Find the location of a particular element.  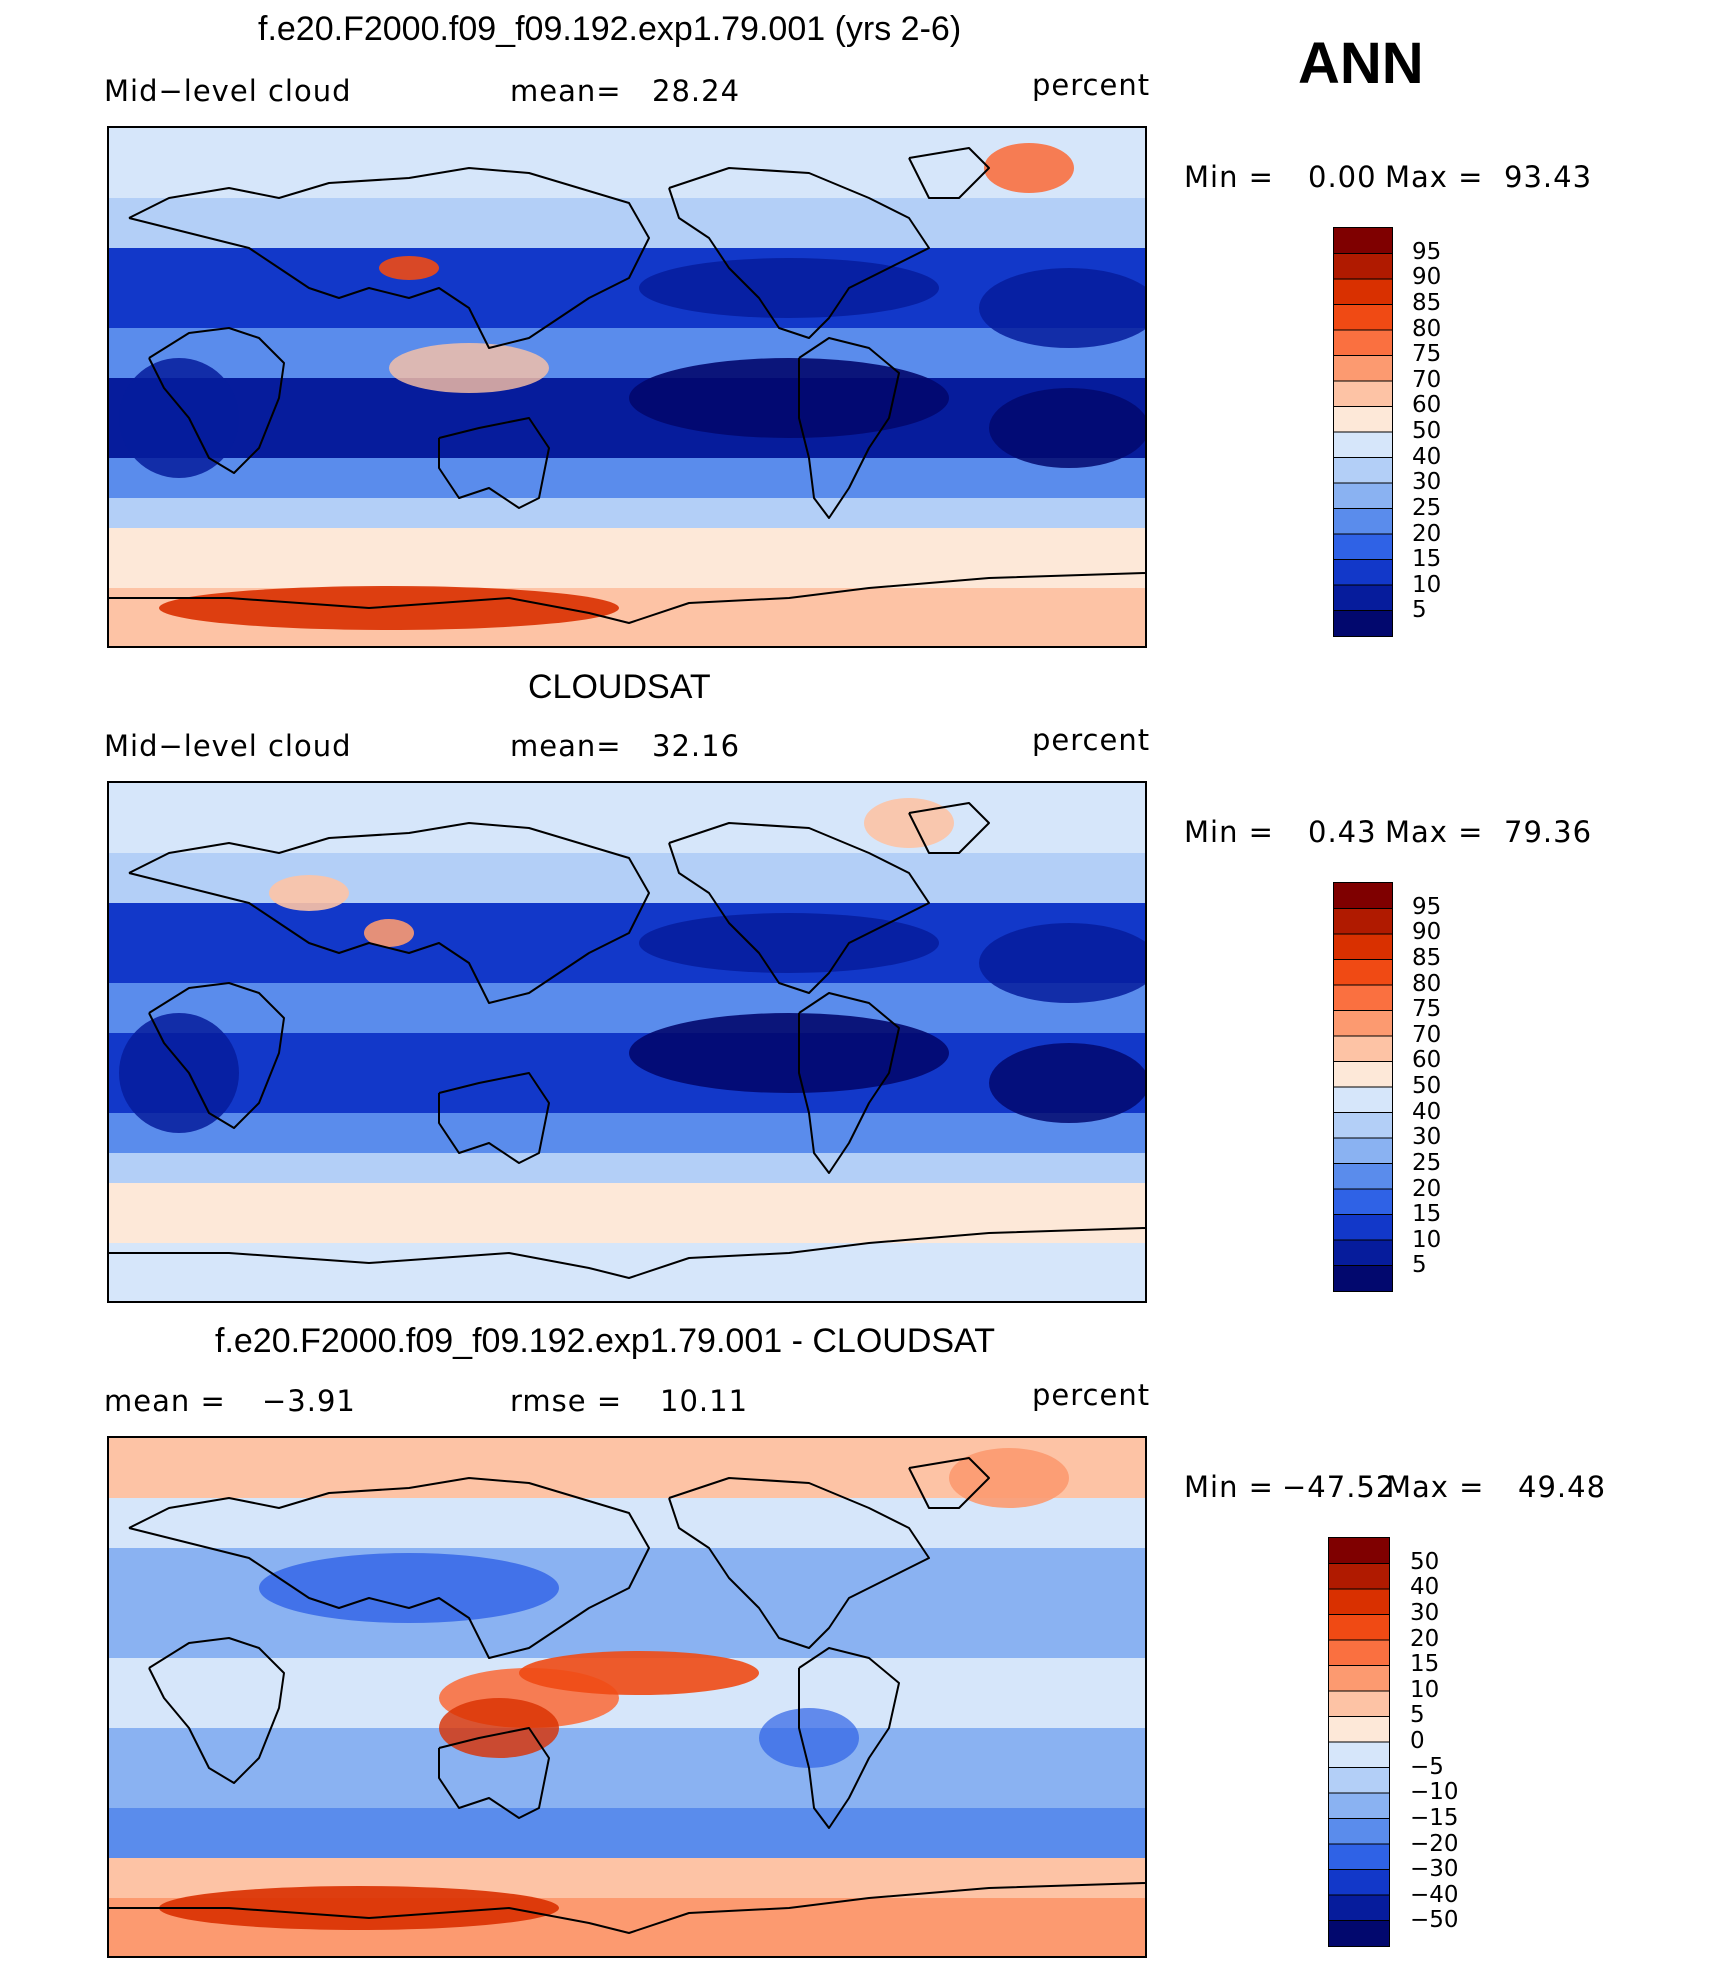

colorbar-tick-label: 0 is located at coordinates (1417, 1741).